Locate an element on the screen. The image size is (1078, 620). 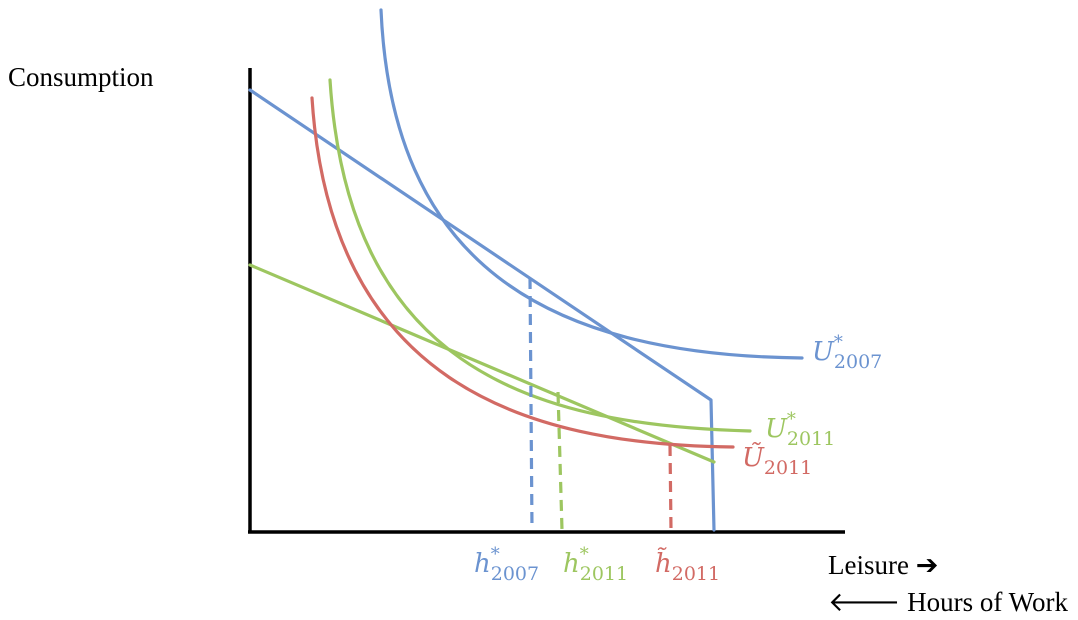
y-axis-label: Consumption is located at coordinates (81, 77).